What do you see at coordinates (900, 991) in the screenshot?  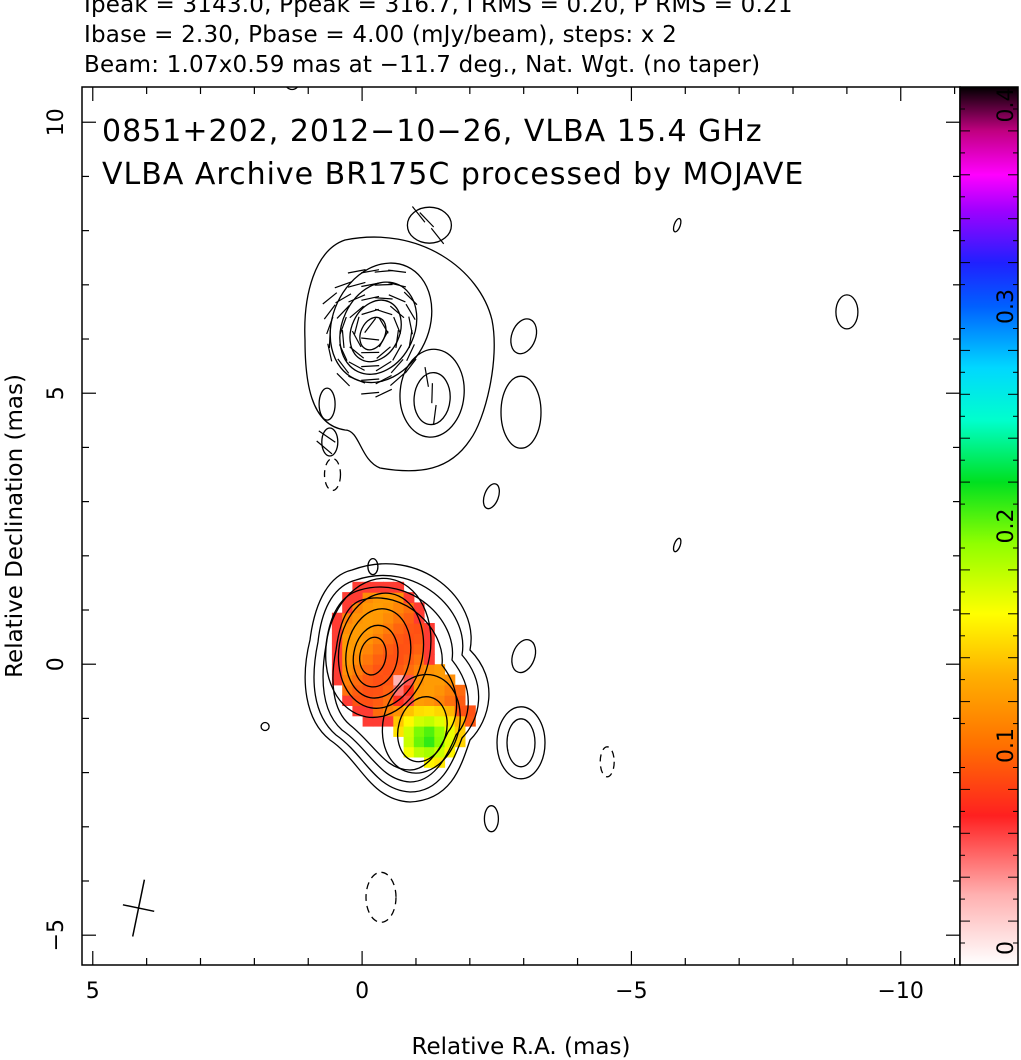 I see `x-tick-label: −10` at bounding box center [900, 991].